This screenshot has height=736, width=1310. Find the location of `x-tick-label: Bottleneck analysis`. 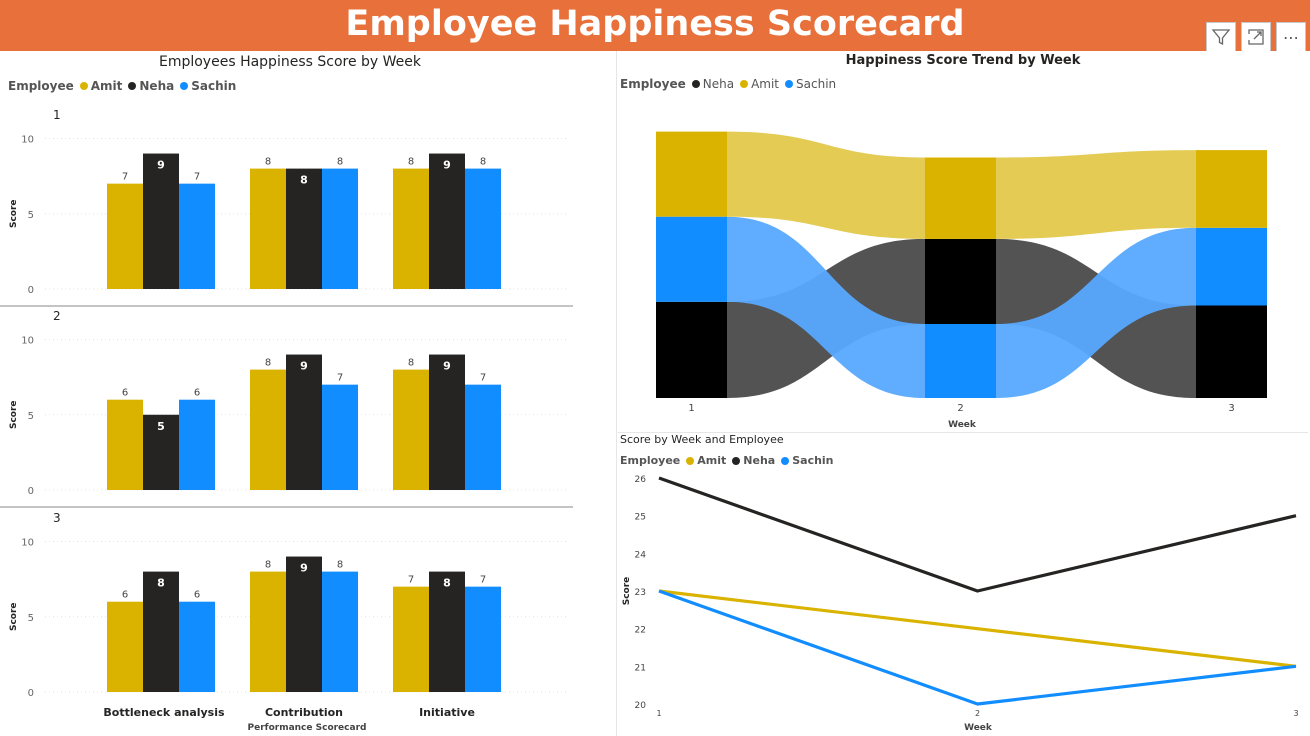

x-tick-label: Bottleneck analysis is located at coordinates (164, 712).